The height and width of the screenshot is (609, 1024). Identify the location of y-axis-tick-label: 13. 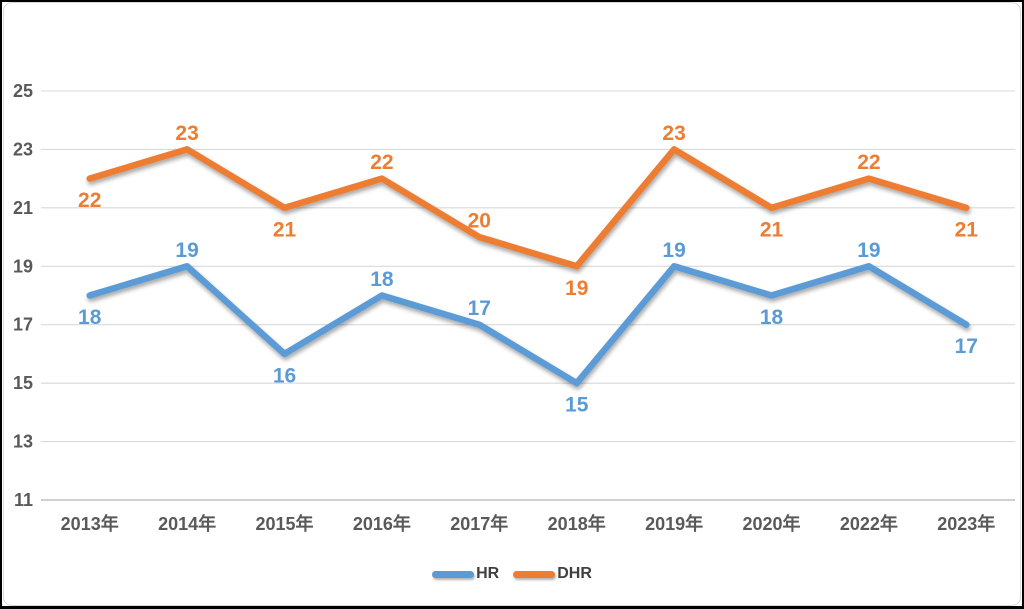
(23, 442).